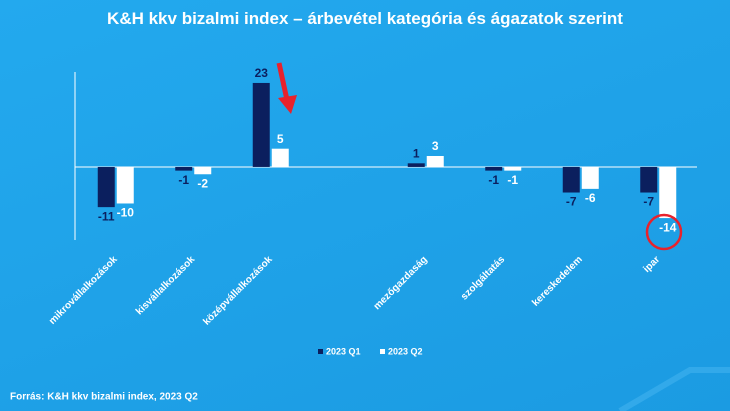 Image resolution: width=730 pixels, height=411 pixels. Describe the element at coordinates (557, 281) in the screenshot. I see `x-tick-label: kereskedelem` at that location.